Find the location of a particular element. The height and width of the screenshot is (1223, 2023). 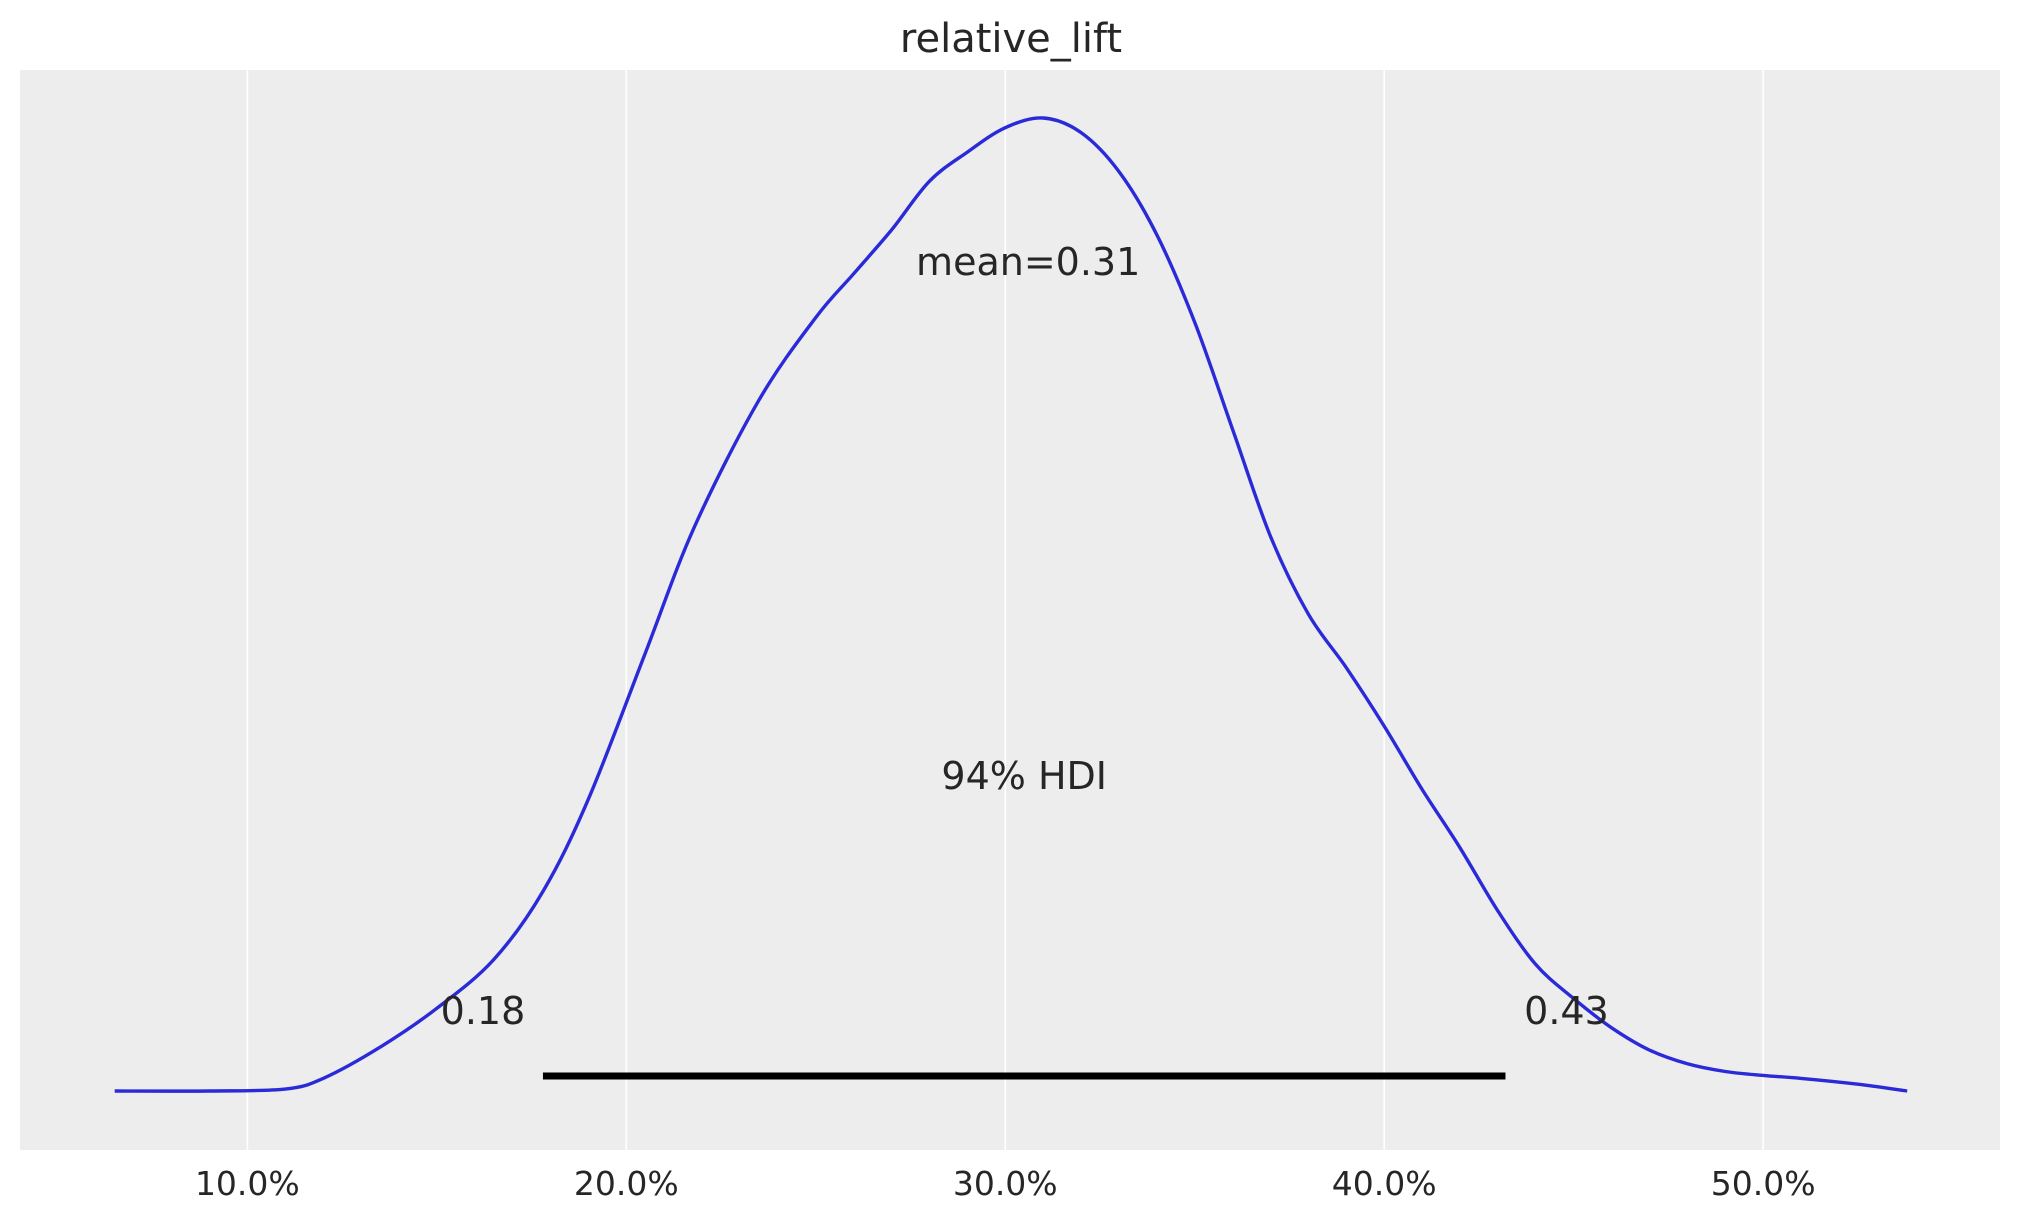

x-tick-label: 10.0% is located at coordinates (247, 1183).